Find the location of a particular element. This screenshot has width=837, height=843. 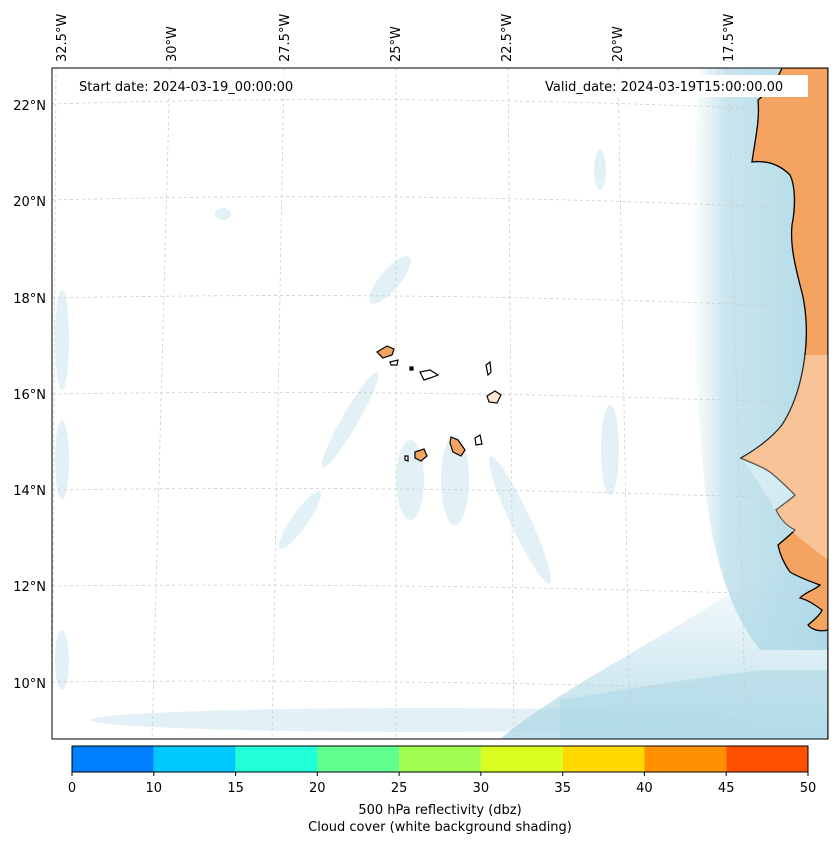

lon-label-30w: 30°W is located at coordinates (172, 44).